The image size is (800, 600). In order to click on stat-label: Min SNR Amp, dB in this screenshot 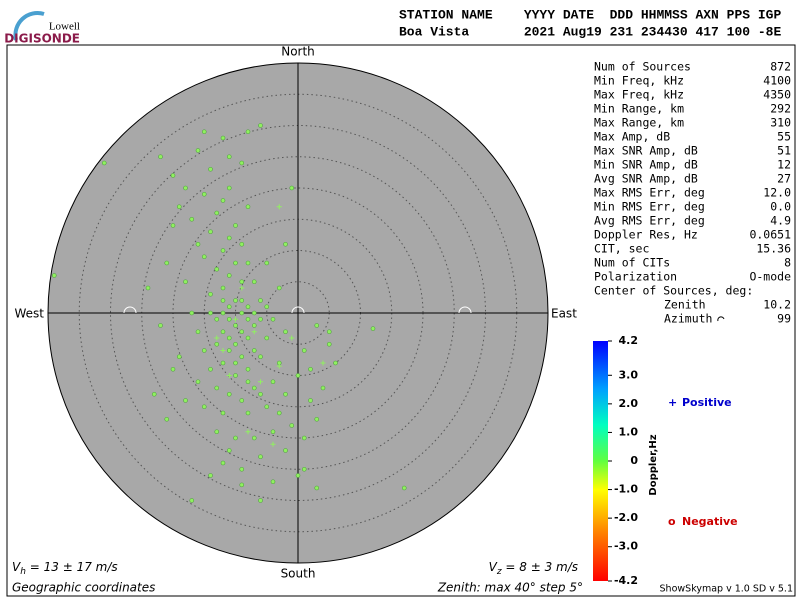, I will do `click(646, 165)`.